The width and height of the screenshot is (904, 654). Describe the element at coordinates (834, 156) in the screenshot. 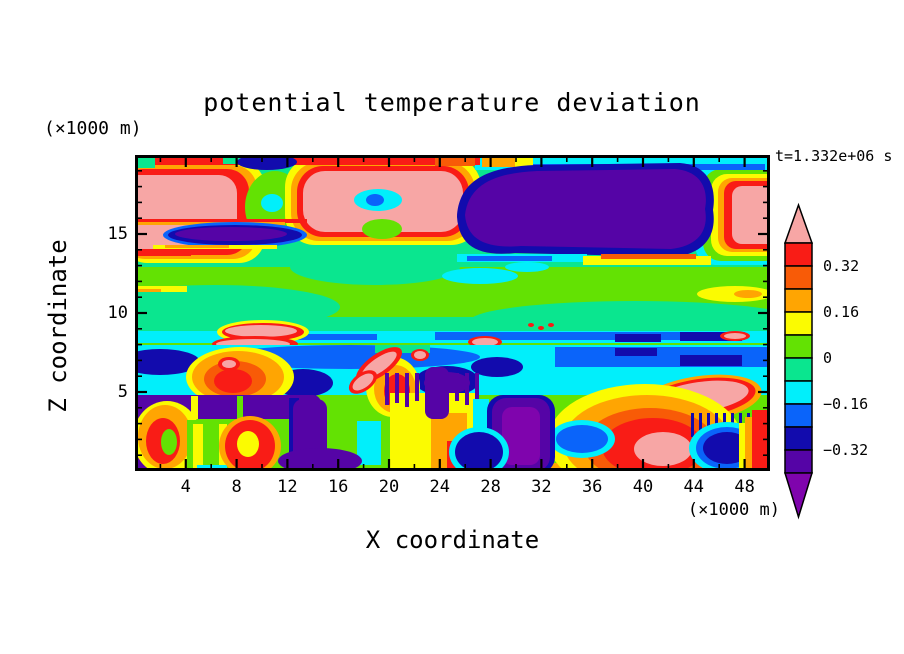

I see `time-stamp: t=1.332e+06 s` at that location.